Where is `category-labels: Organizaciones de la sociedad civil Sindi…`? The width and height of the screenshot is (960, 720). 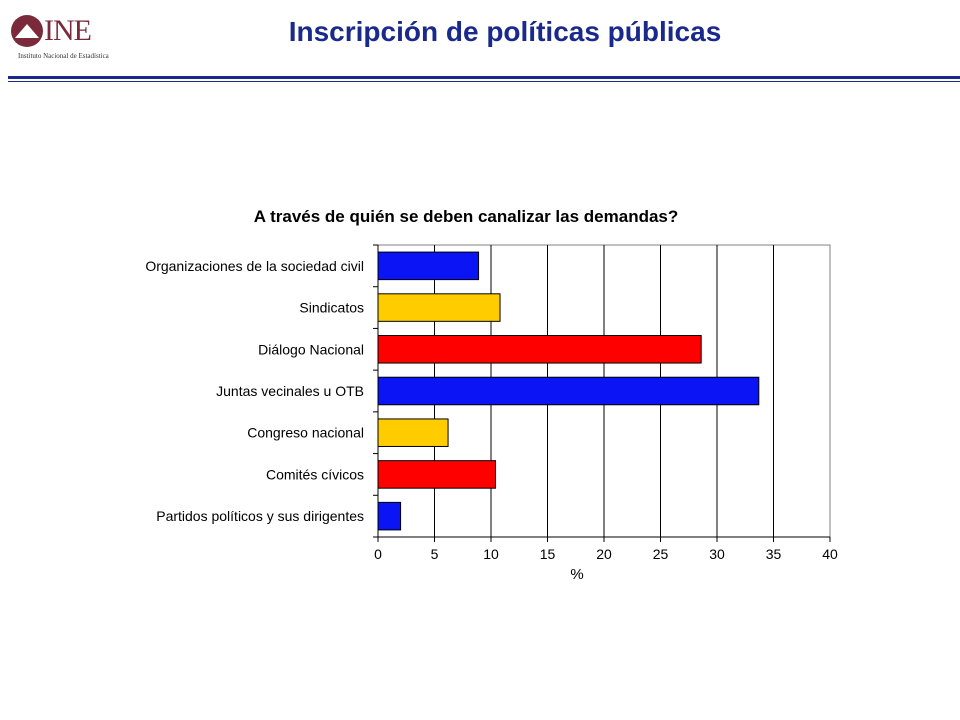
category-labels: Organizaciones de la sociedad civil Sindi… is located at coordinates (254, 391).